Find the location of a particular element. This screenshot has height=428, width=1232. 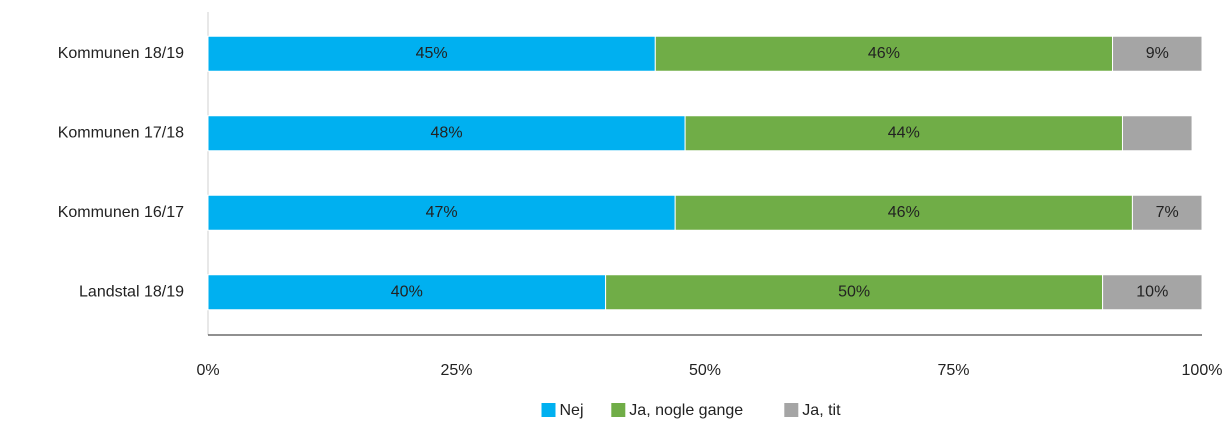

x-tick-label: 0% is located at coordinates (207, 370).